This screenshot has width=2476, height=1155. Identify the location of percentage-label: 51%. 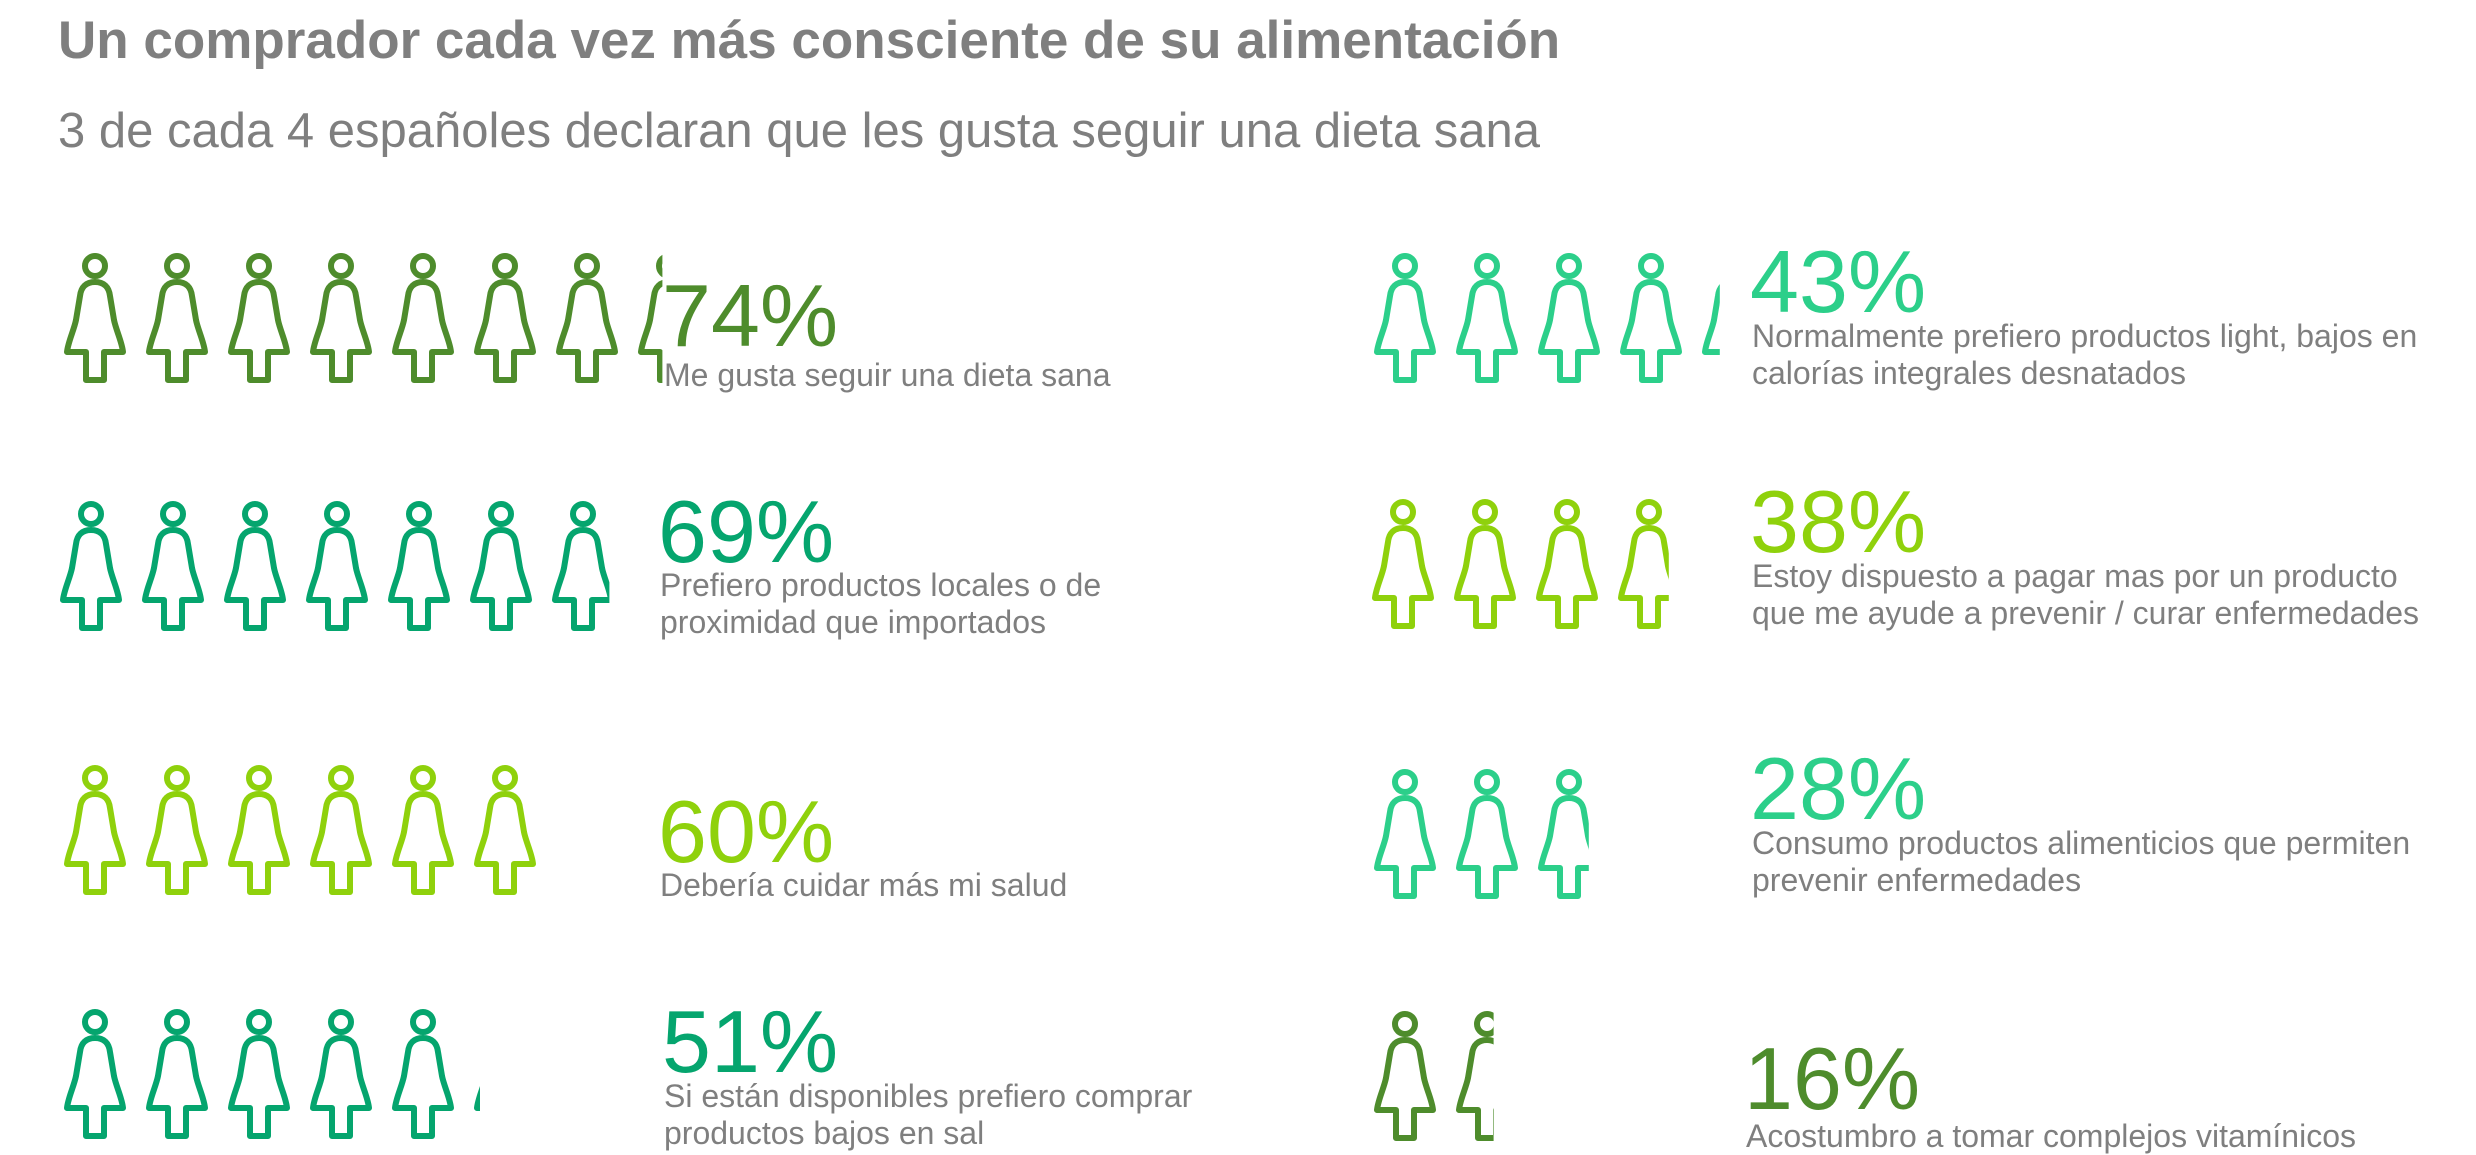
(750, 1041).